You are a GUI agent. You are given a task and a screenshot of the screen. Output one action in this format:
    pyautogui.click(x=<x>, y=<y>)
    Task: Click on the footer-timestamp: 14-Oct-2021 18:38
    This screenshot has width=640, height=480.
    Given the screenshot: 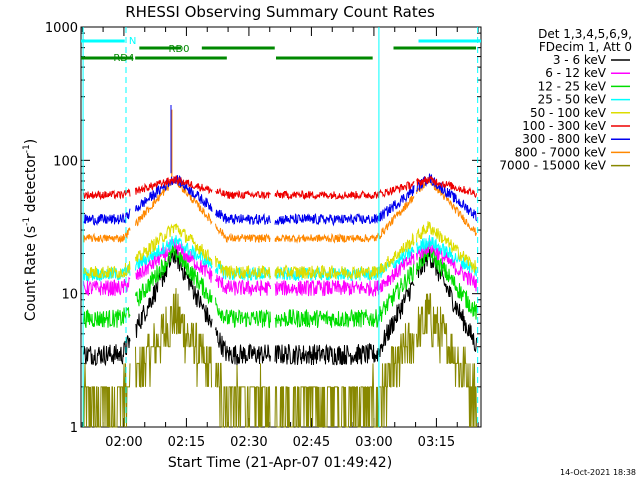 What is the action you would take?
    pyautogui.click(x=598, y=472)
    